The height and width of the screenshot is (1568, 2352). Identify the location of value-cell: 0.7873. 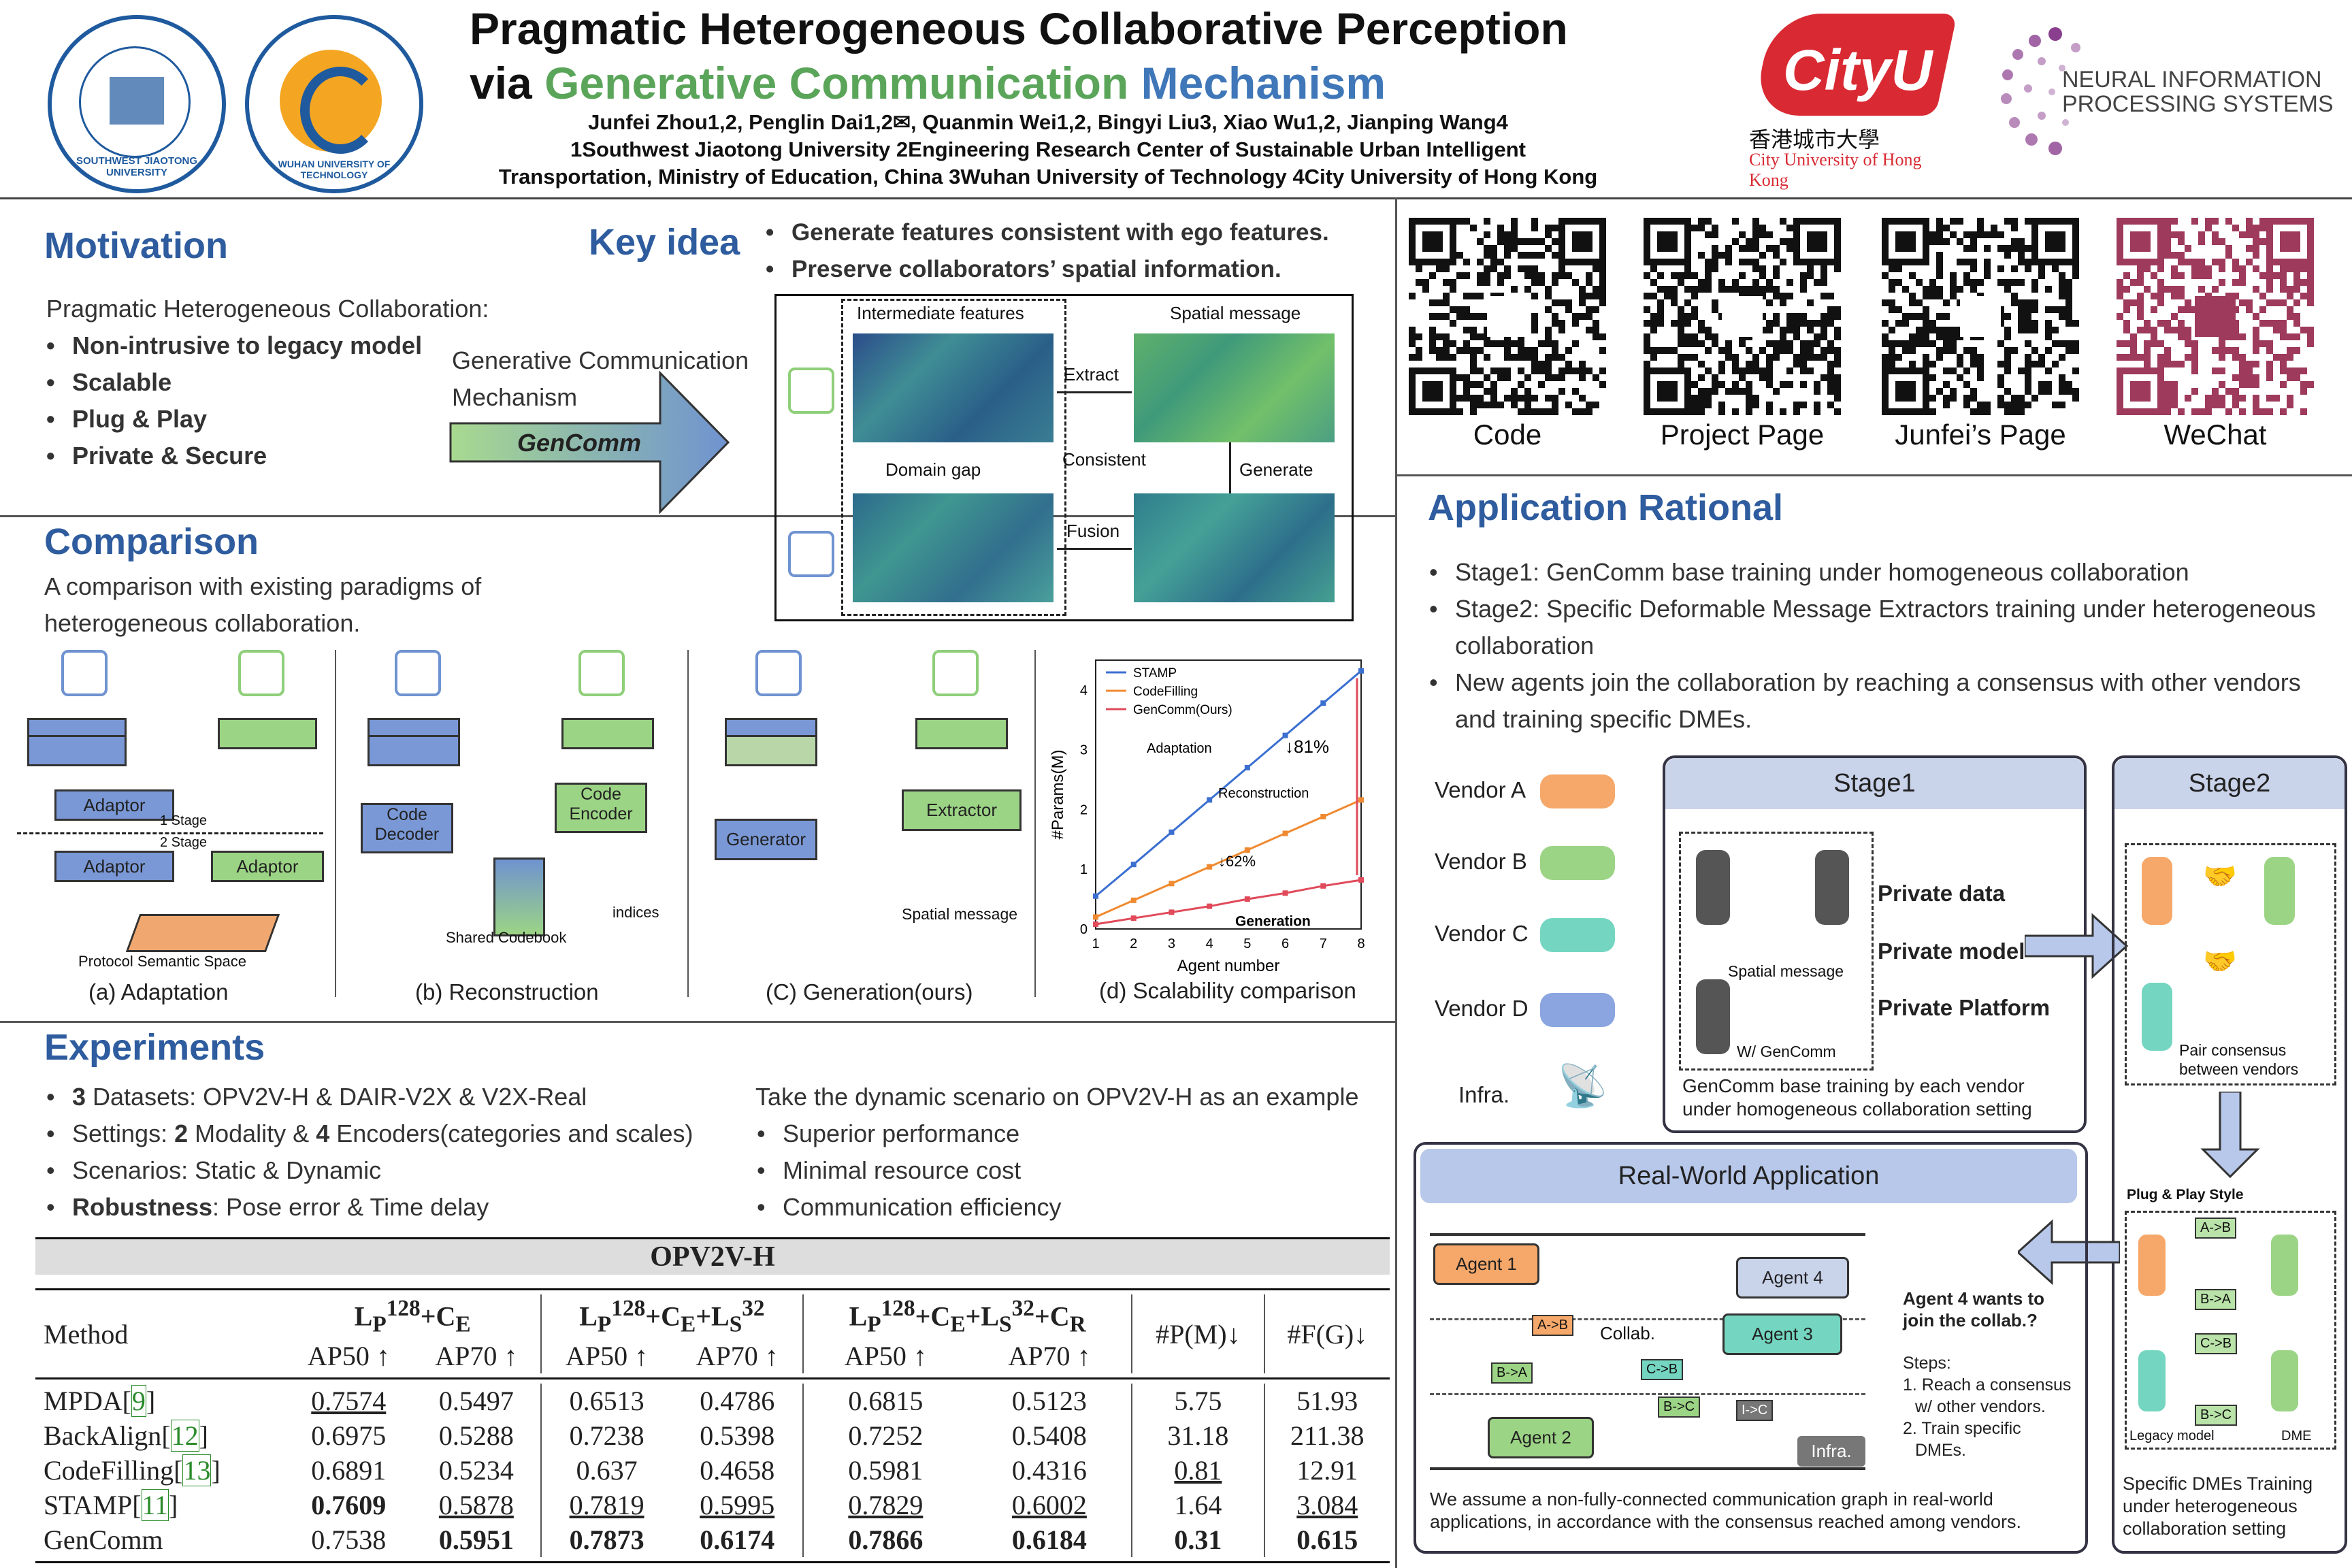
(607, 1540).